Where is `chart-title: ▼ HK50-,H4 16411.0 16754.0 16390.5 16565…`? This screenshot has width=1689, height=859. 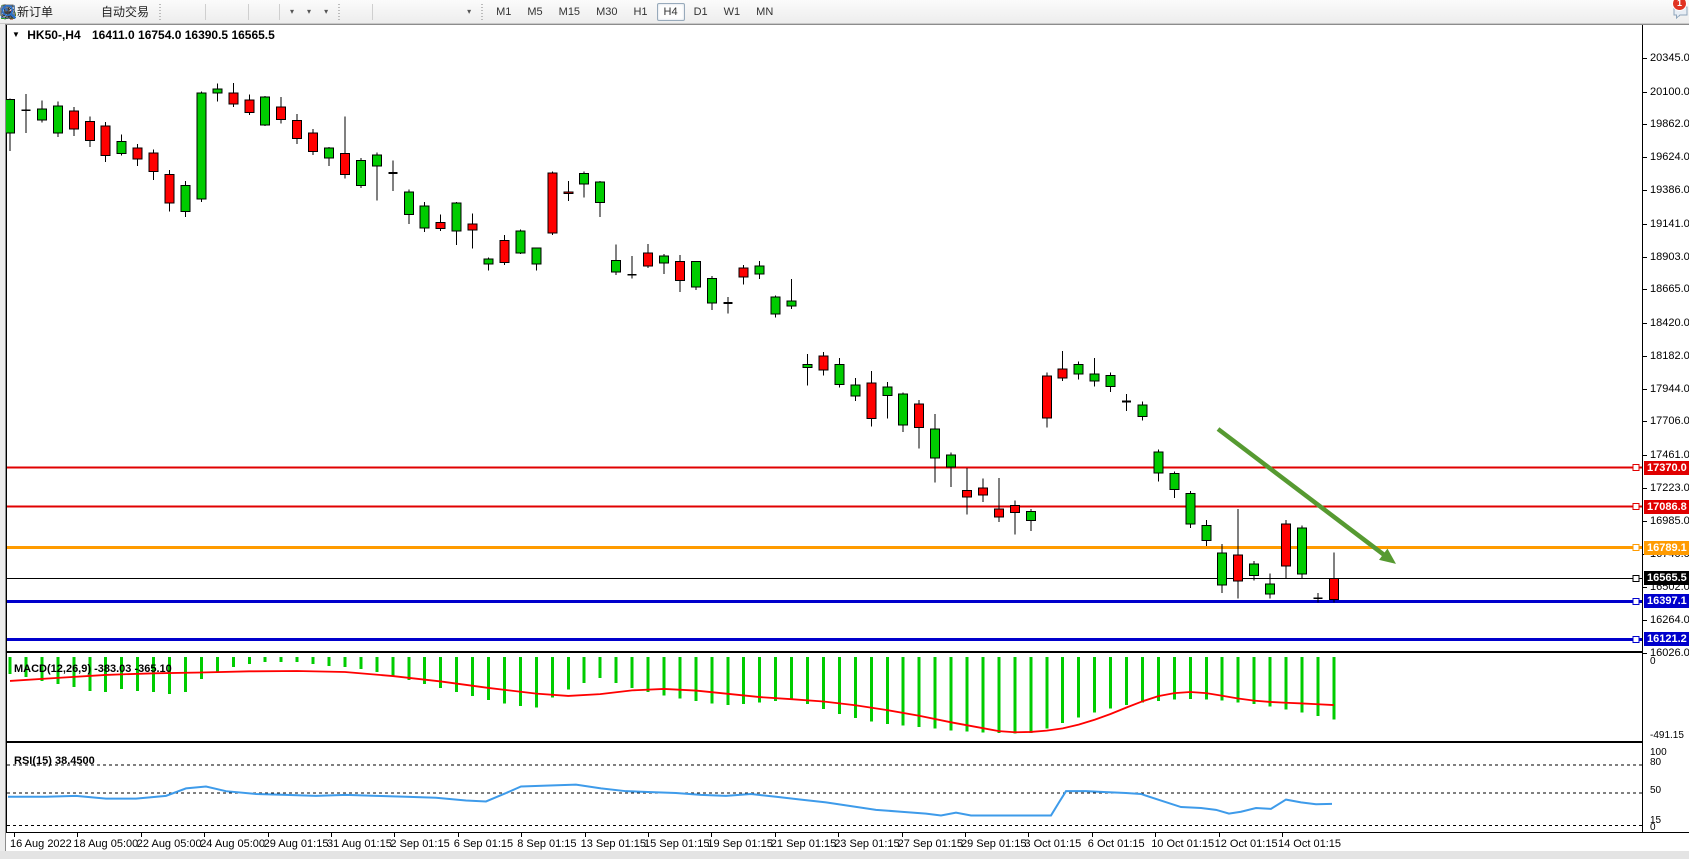 chart-title: ▼ HK50-,H4 16411.0 16754.0 16390.5 16565… is located at coordinates (143, 35).